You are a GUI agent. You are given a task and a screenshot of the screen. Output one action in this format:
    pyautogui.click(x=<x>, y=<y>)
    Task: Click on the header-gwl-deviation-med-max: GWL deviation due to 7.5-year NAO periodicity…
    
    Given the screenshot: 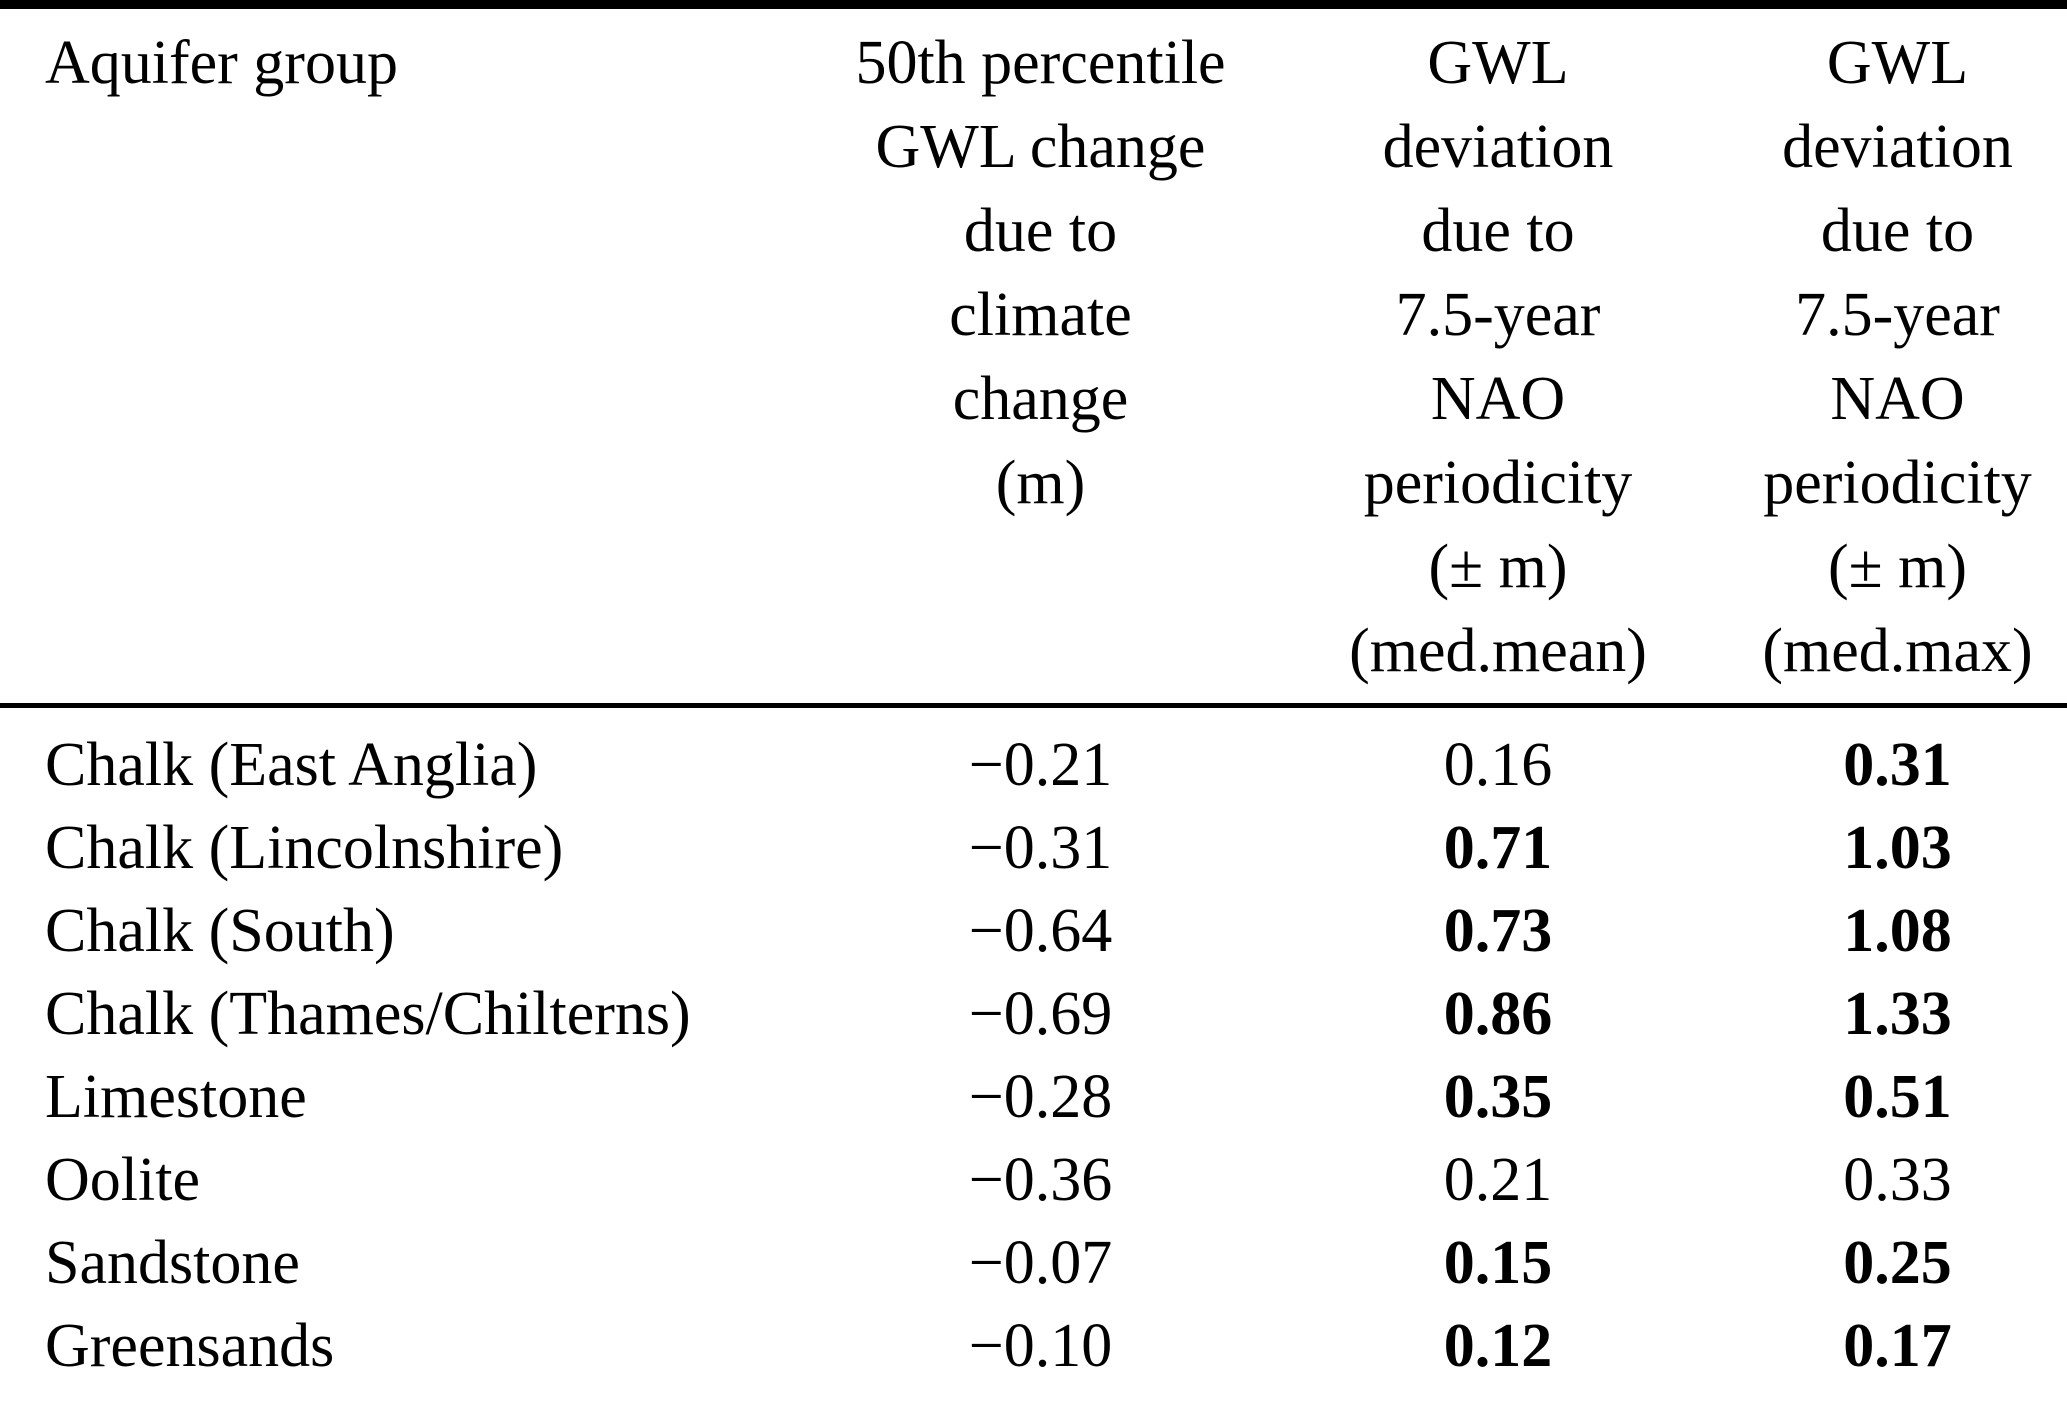 What is the action you would take?
    pyautogui.click(x=1897, y=355)
    